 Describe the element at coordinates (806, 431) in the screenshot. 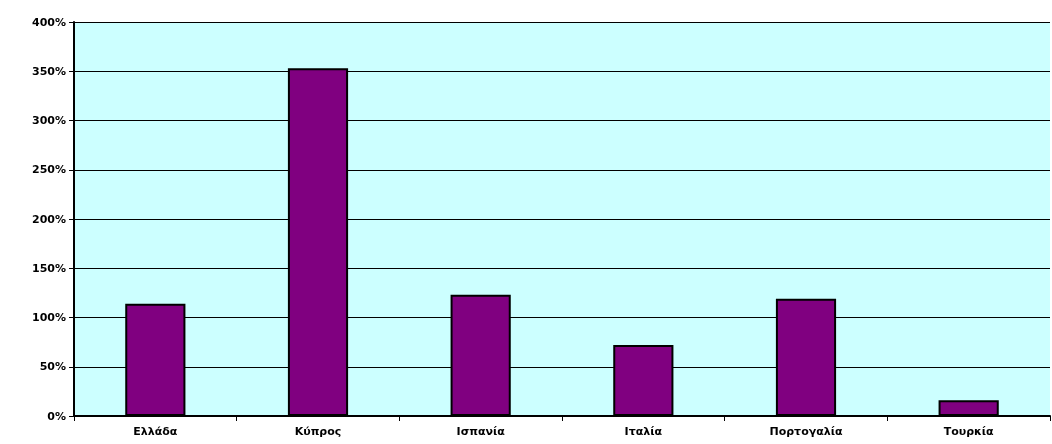

I see `x-tick-label: Πορτογαλία` at that location.